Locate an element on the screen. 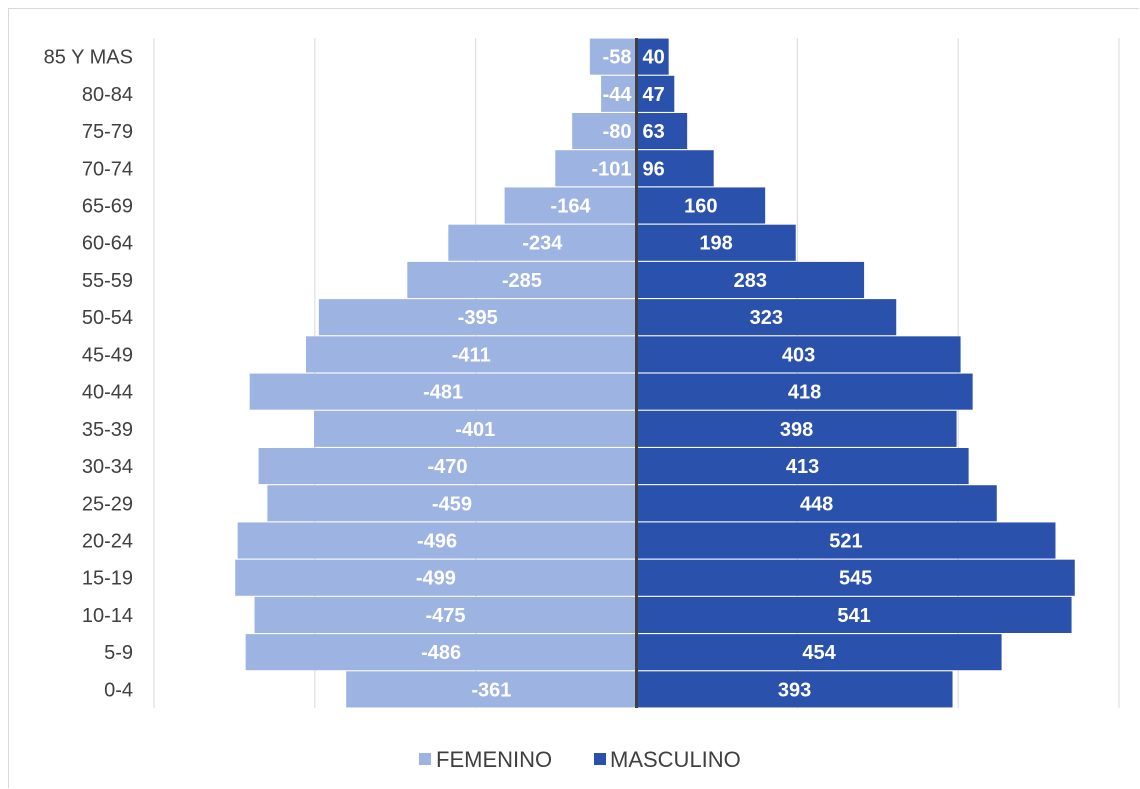 Image resolution: width=1140 pixels, height=789 pixels. category-label: 20-24 is located at coordinates (107, 542).